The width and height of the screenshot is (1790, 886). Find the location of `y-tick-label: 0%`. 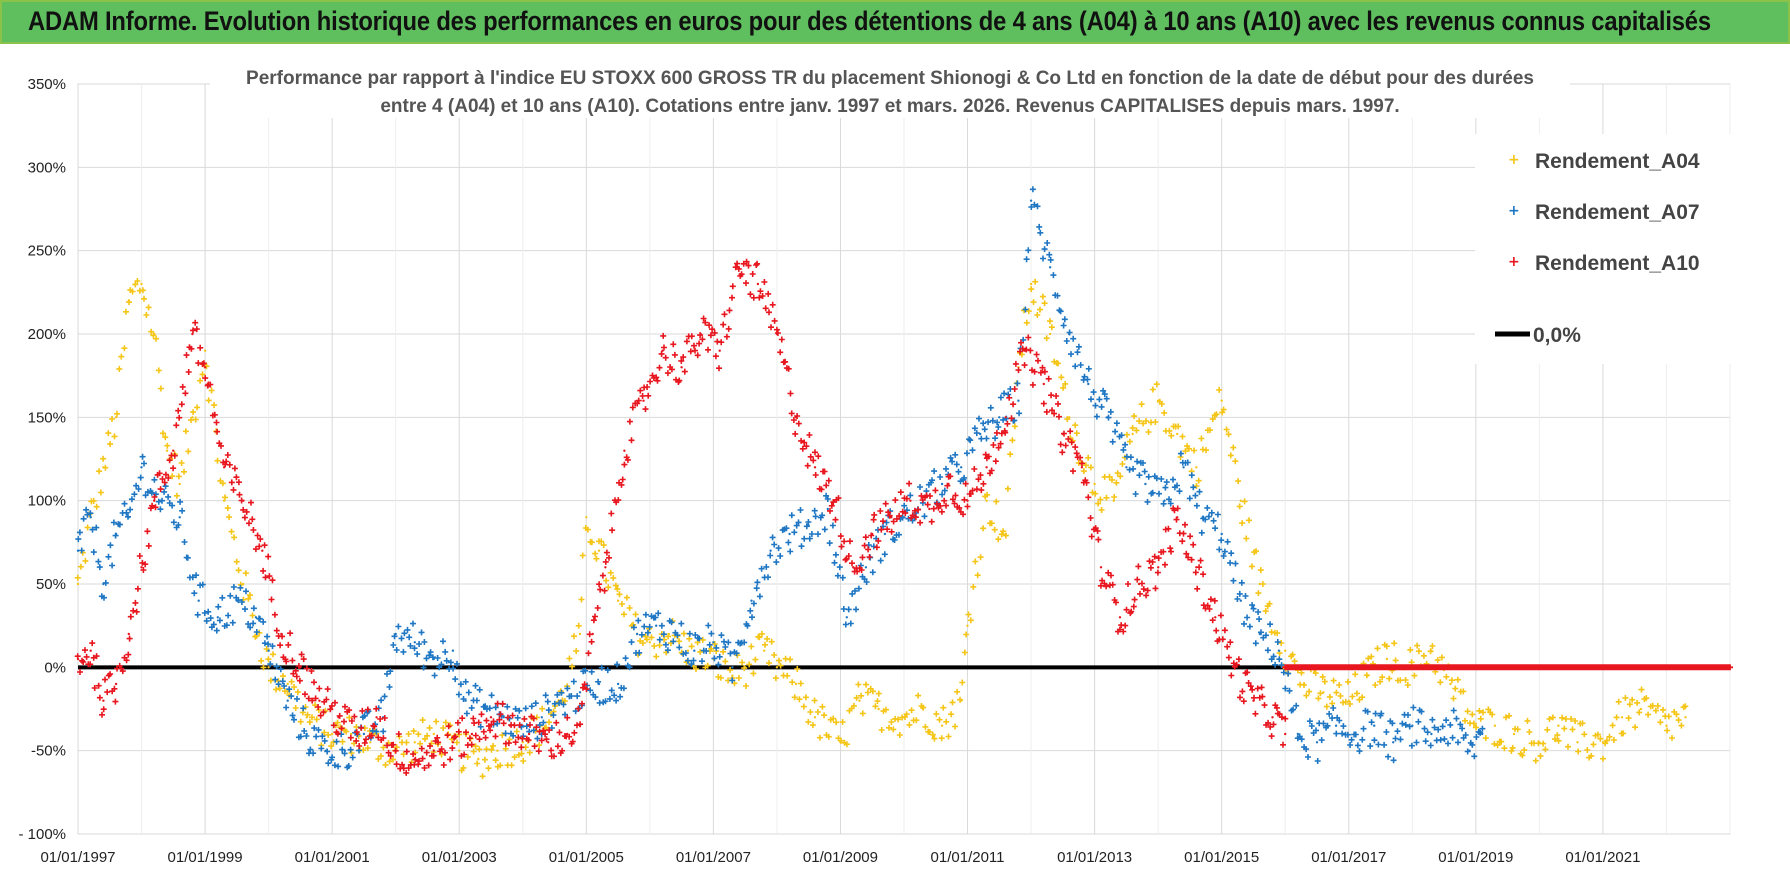

y-tick-label: 0% is located at coordinates (55, 667).